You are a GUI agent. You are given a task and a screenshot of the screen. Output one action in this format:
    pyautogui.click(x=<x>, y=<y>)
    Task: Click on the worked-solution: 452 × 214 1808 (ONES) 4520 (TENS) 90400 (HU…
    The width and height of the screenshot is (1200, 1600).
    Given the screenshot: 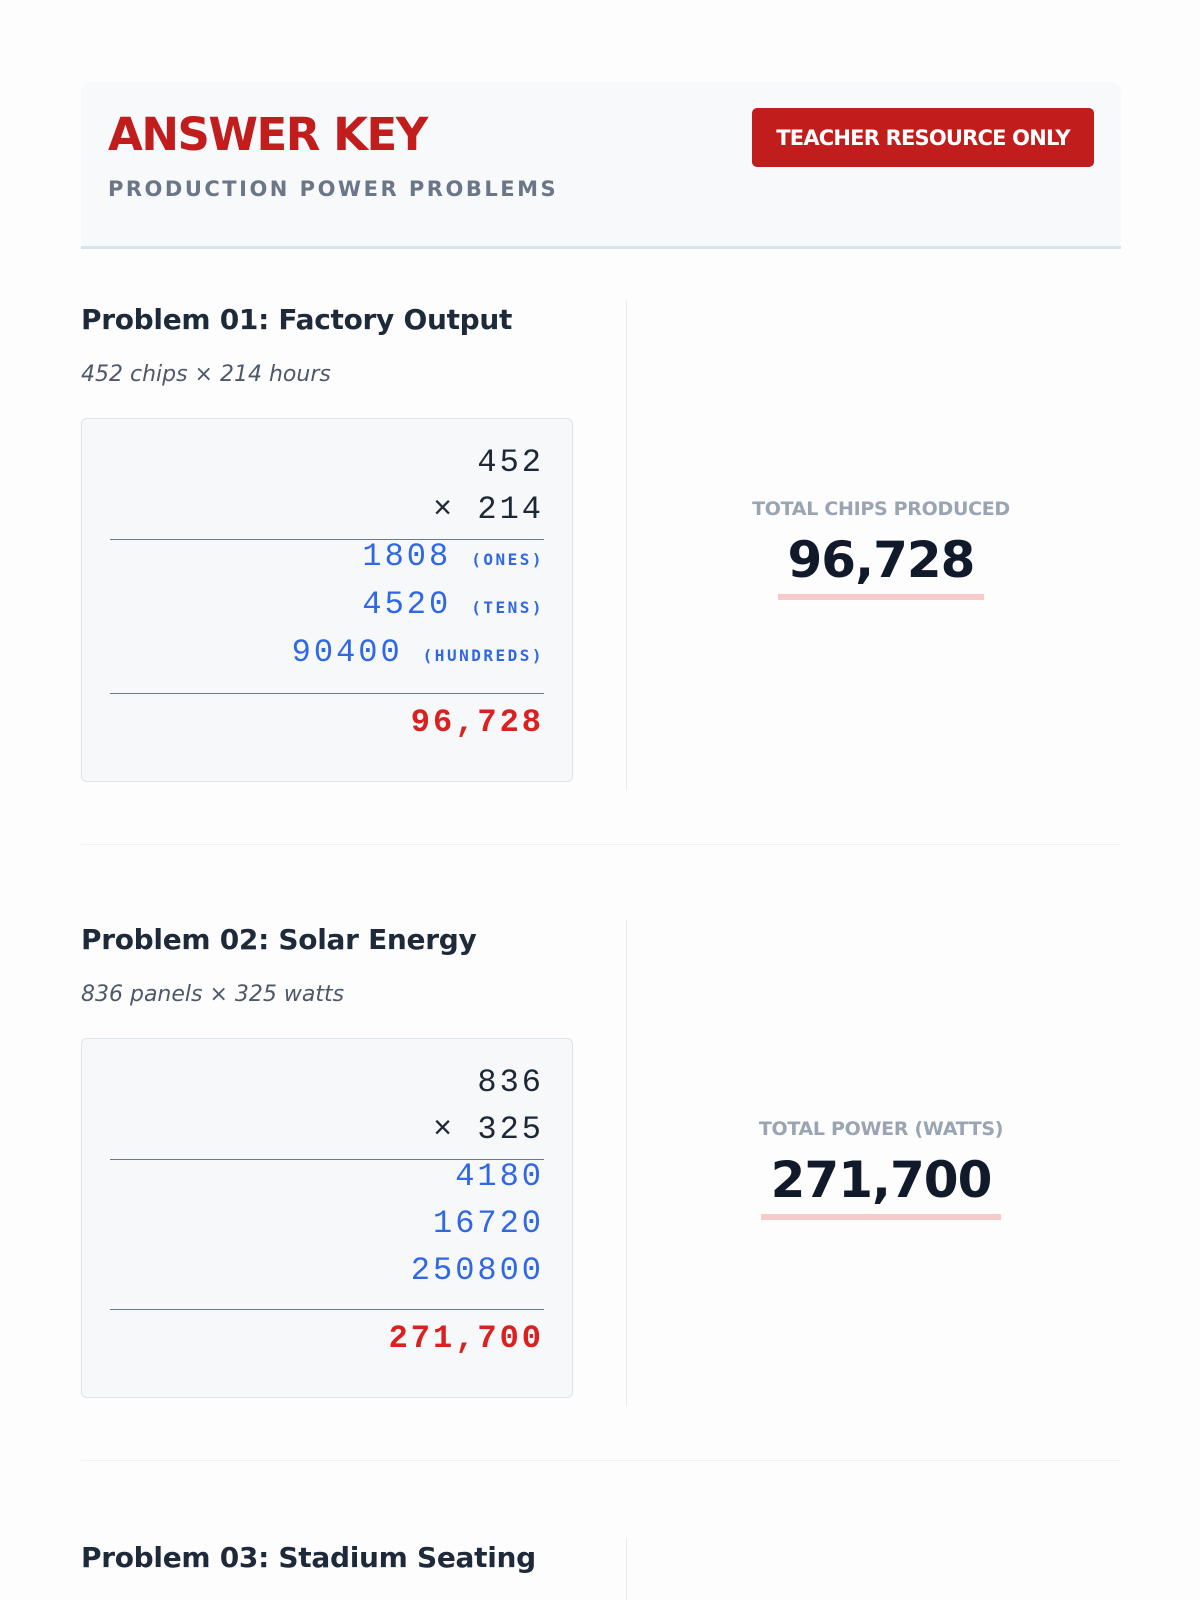 What is the action you would take?
    pyautogui.click(x=327, y=600)
    